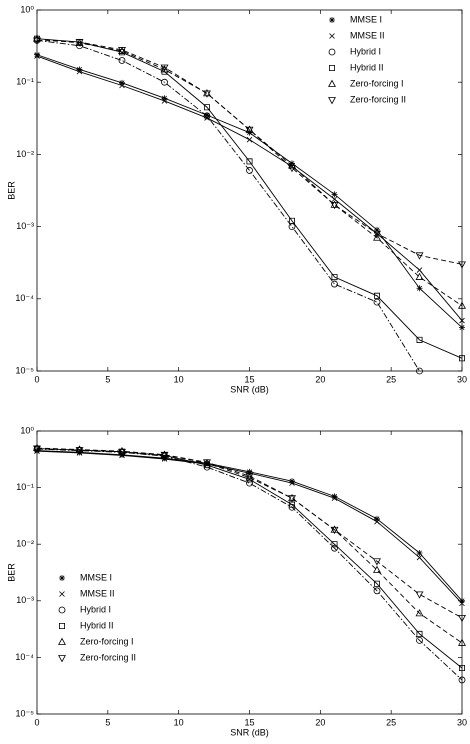 The height and width of the screenshot is (744, 470). I want to click on y-tick-label: 10⁻², so click(25, 544).